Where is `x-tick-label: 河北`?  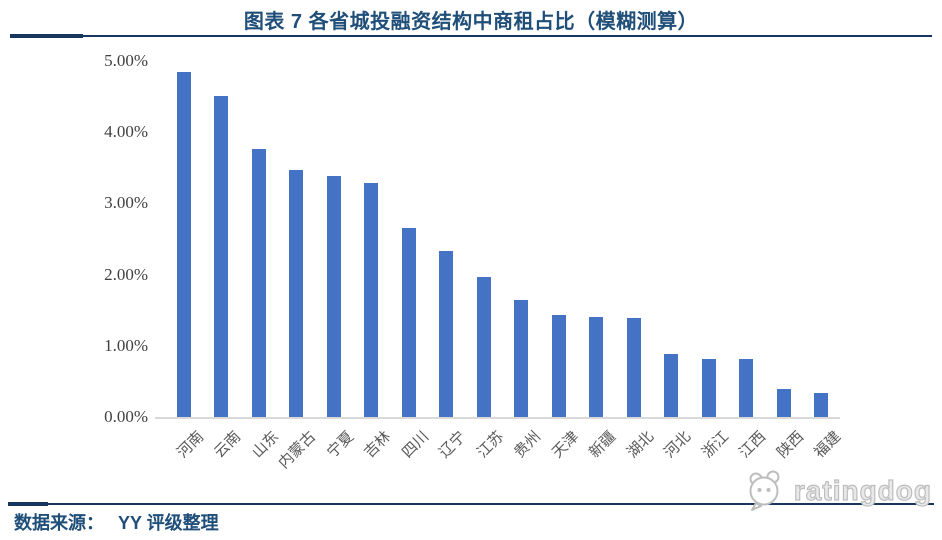
x-tick-label: 河北 is located at coordinates (678, 445).